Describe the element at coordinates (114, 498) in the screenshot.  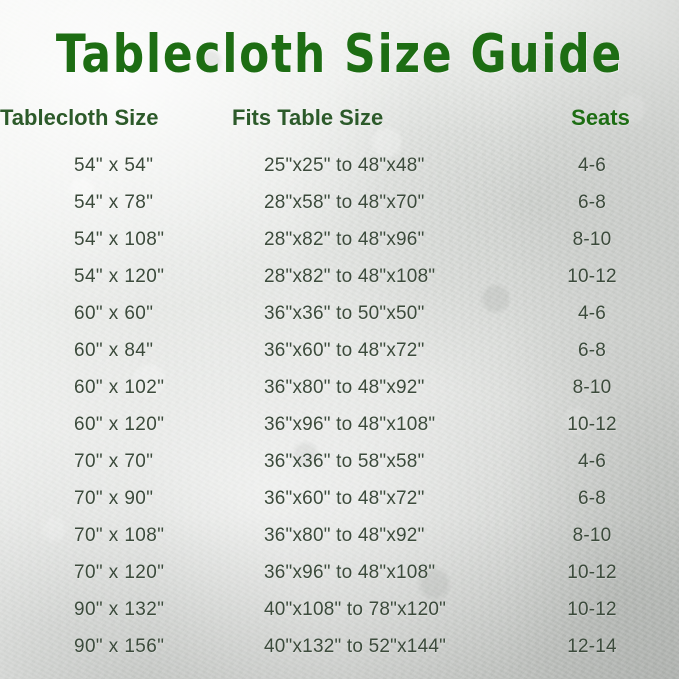
I see `cell-tablecloth-size: 70" x 90"` at that location.